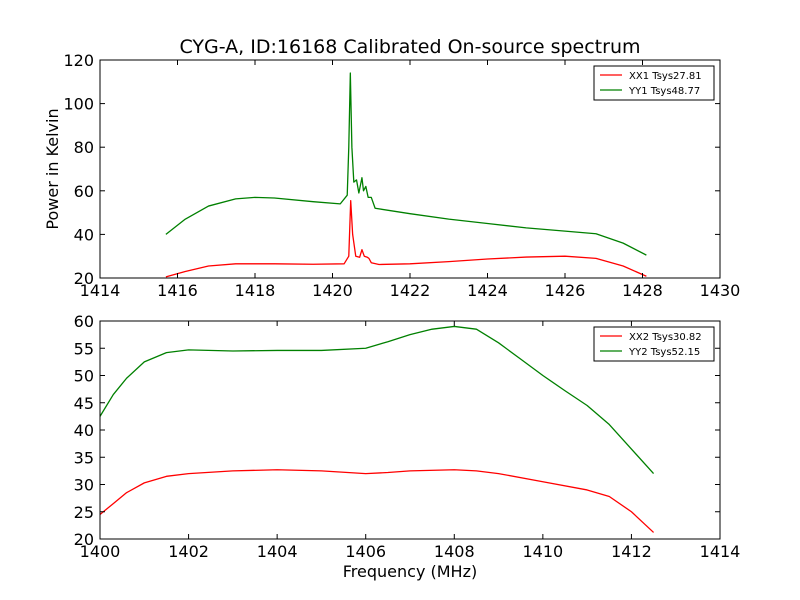 The height and width of the screenshot is (600, 800). Describe the element at coordinates (631, 551) in the screenshot. I see `x-tick-label: 1412` at that location.